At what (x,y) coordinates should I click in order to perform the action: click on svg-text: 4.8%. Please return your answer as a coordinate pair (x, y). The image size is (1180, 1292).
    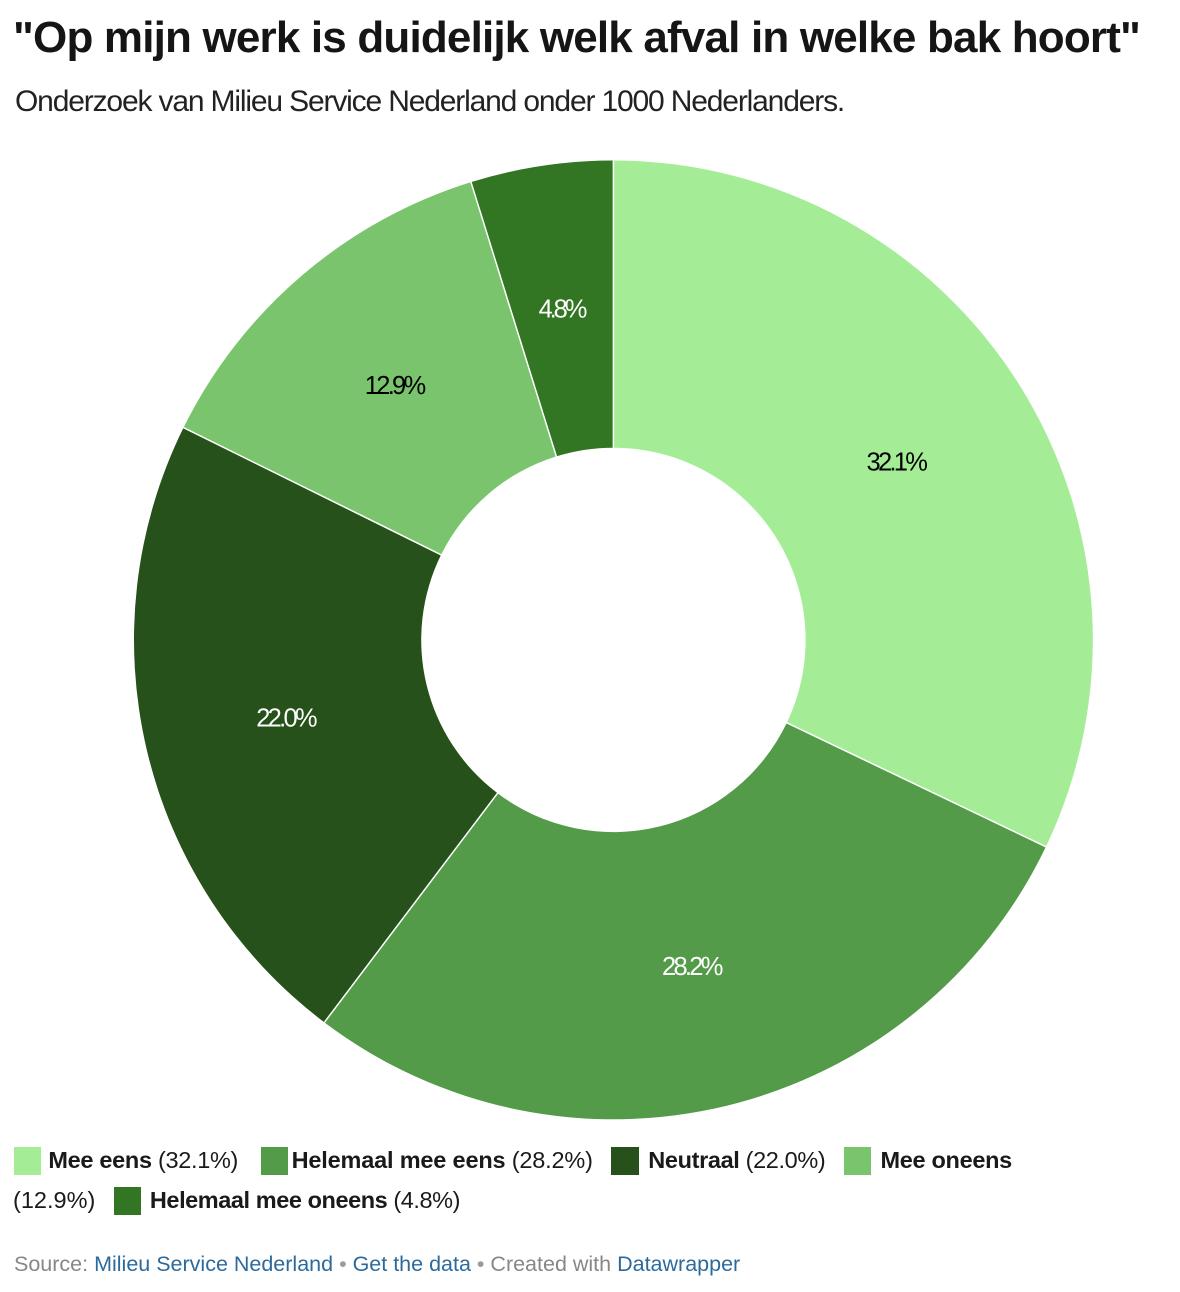
    Looking at the image, I should click on (563, 310).